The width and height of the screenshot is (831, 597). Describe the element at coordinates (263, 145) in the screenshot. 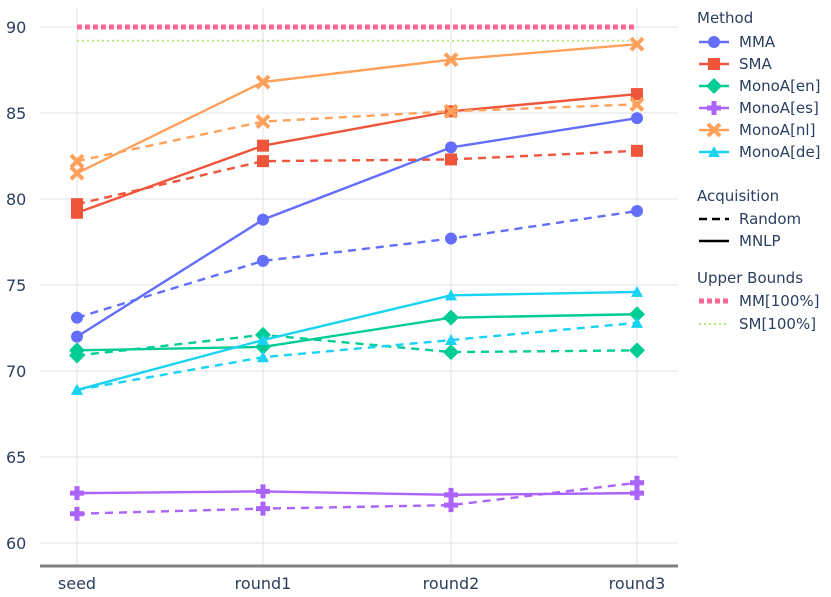

I see `data-point-SMA-mnlp-round1` at that location.